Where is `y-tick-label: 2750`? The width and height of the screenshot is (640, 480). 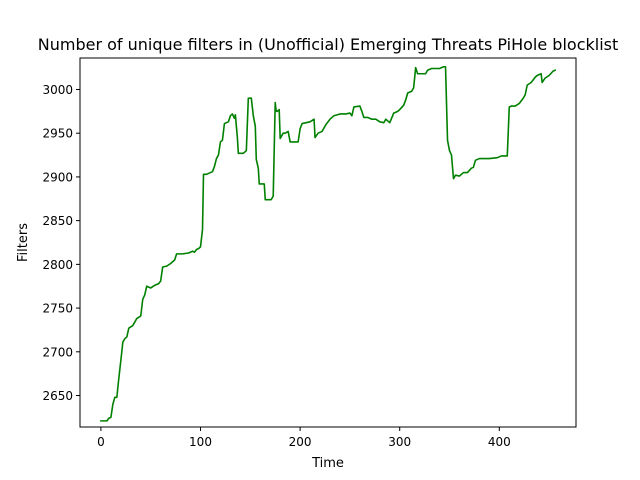
y-tick-label: 2750 is located at coordinates (57, 309).